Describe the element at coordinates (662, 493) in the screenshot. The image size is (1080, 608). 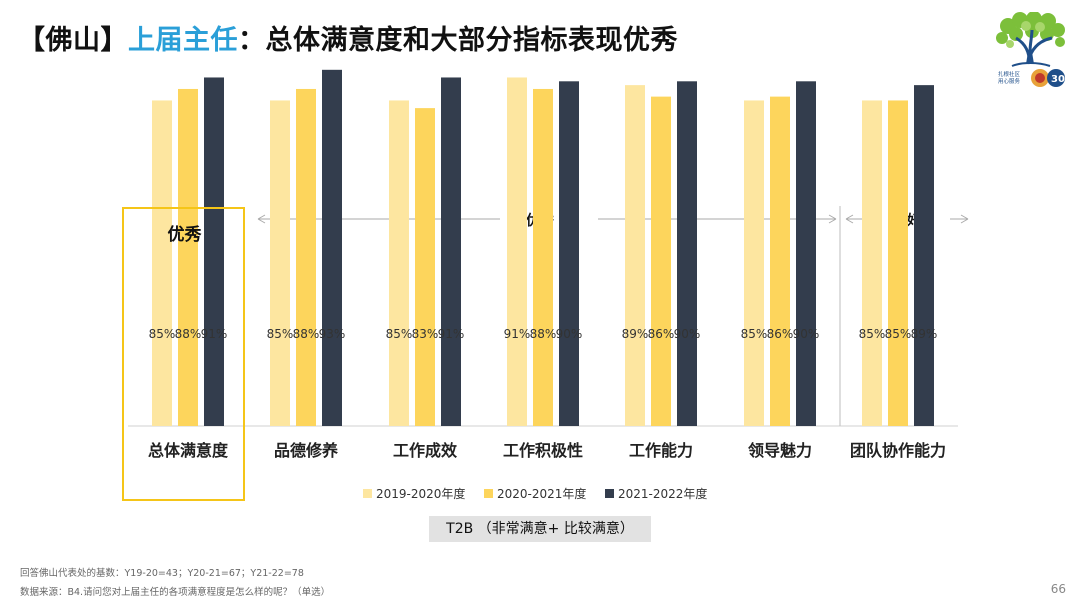
I see `legend-label: 2021-2022年度` at that location.